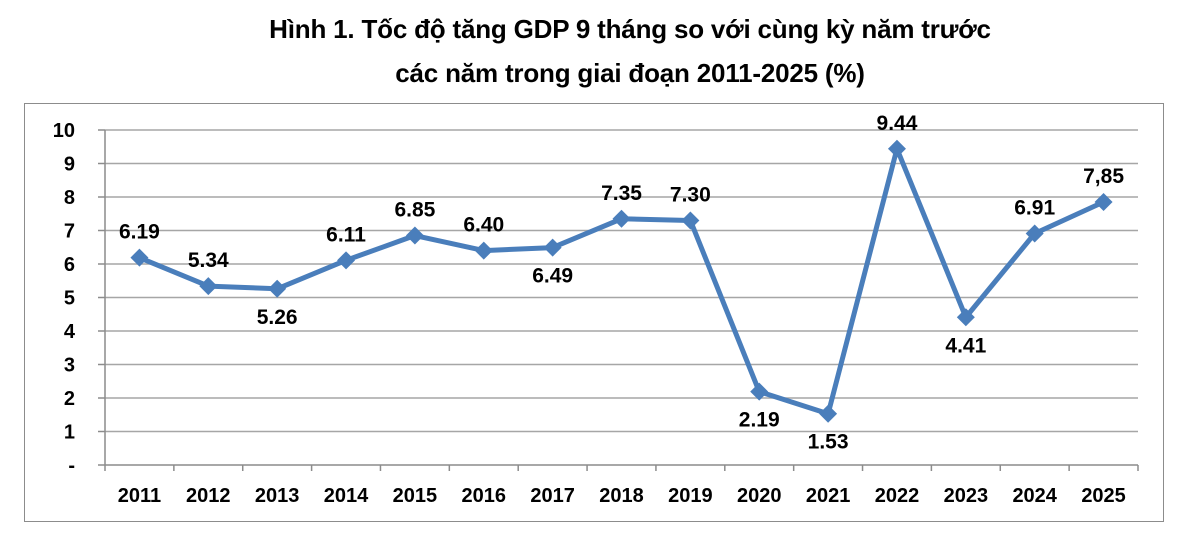  Describe the element at coordinates (69, 198) in the screenshot. I see `y-tick-label: 8` at that location.